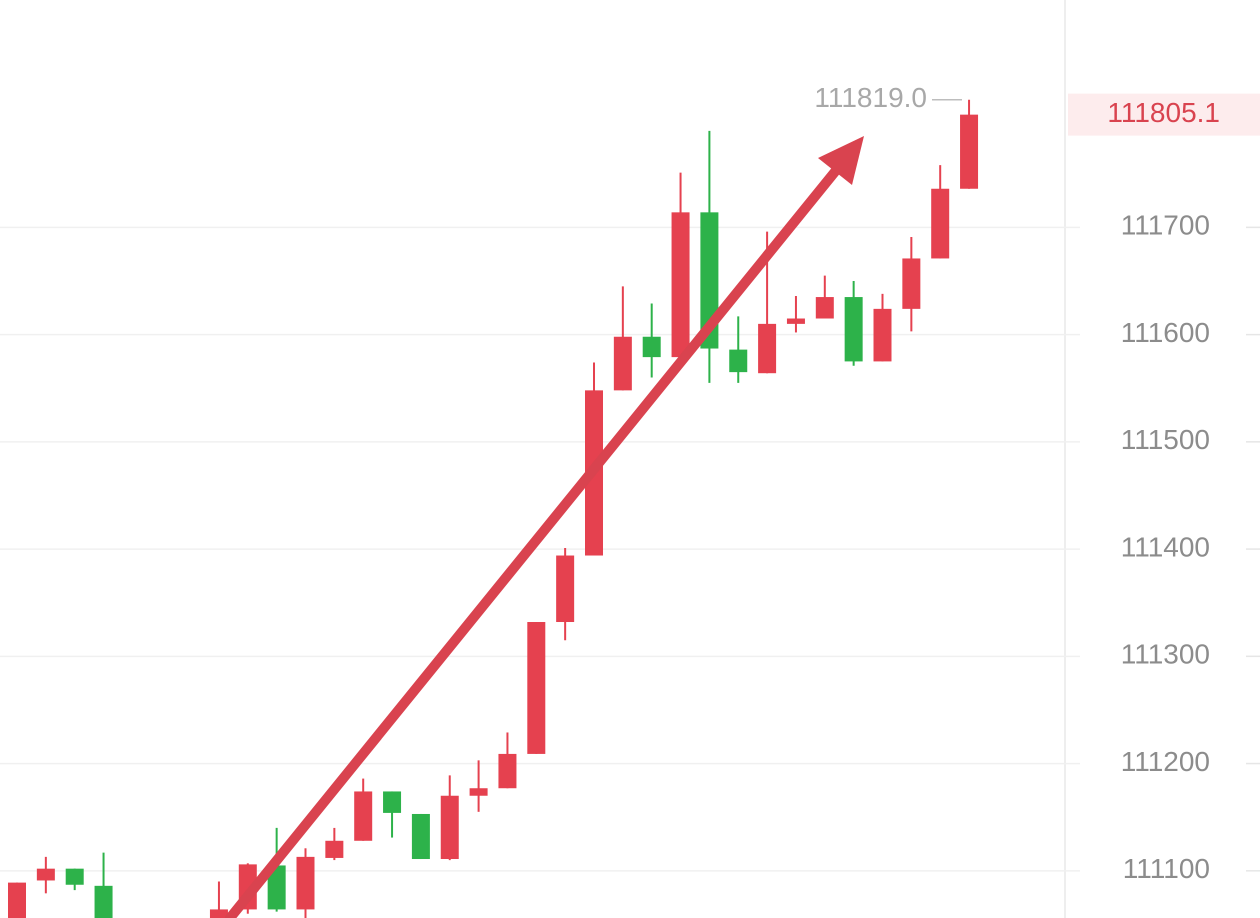  I want to click on y-tick-label: 111200, so click(1165, 761).